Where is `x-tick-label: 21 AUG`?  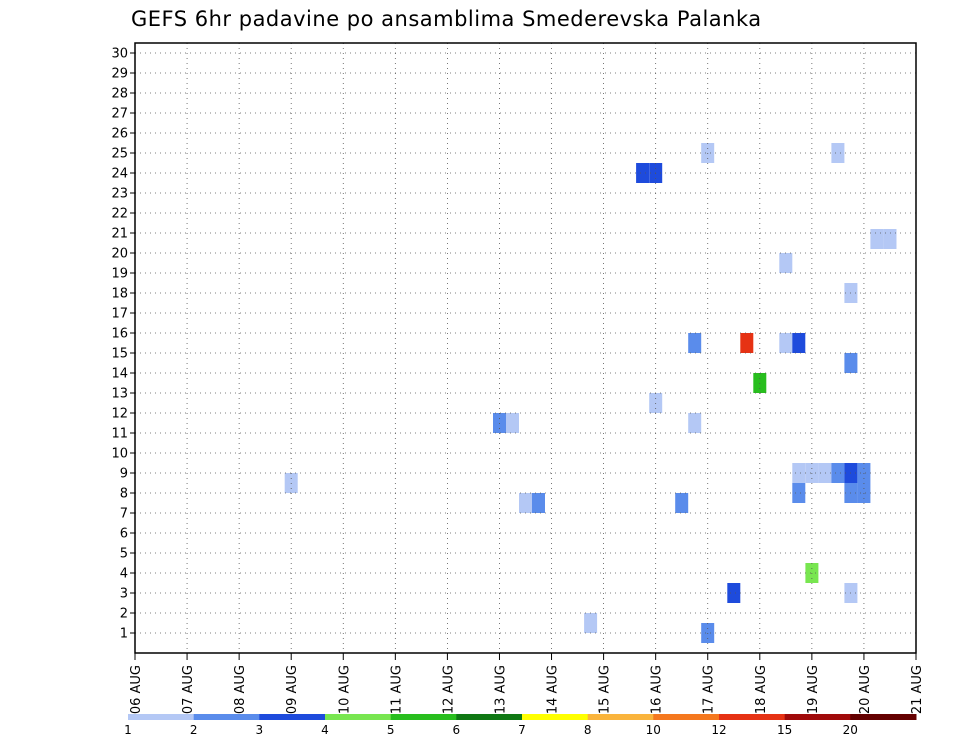
x-tick-label: 21 AUG is located at coordinates (917, 689).